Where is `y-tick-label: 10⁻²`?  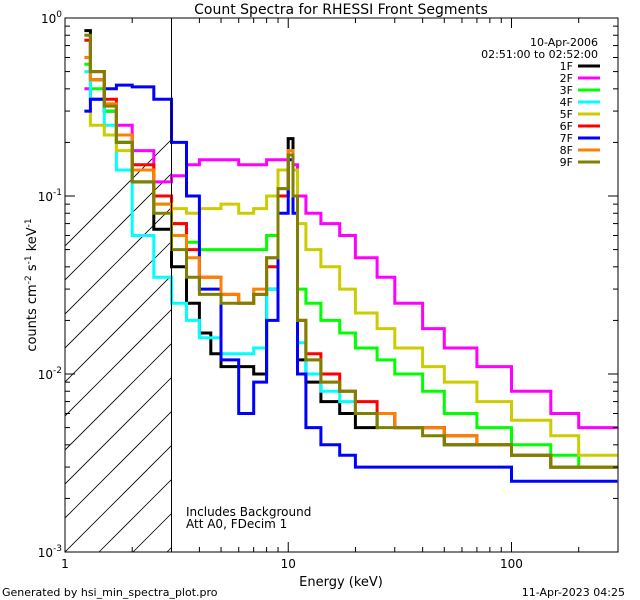 y-tick-label: 10⁻² is located at coordinates (50, 374).